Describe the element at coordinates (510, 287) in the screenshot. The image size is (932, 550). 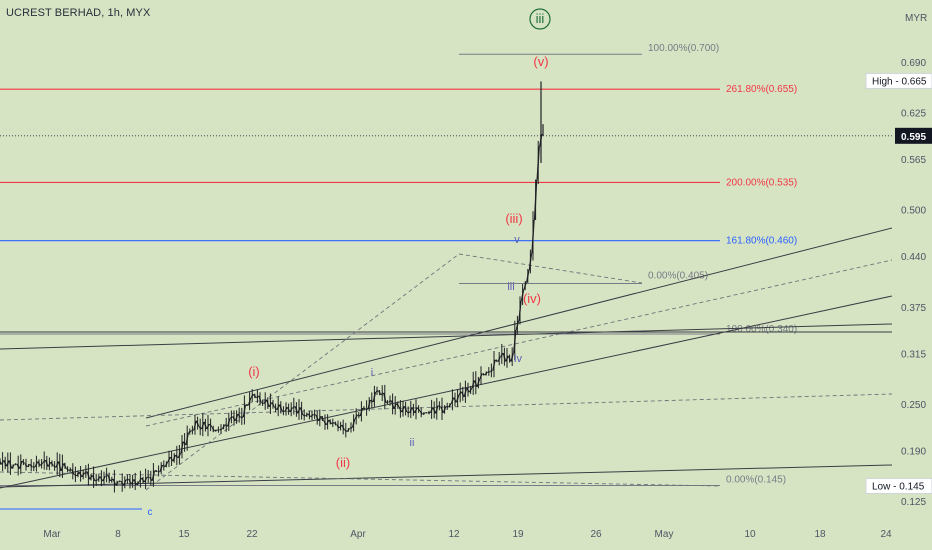
I see `wave-label: iii` at that location.